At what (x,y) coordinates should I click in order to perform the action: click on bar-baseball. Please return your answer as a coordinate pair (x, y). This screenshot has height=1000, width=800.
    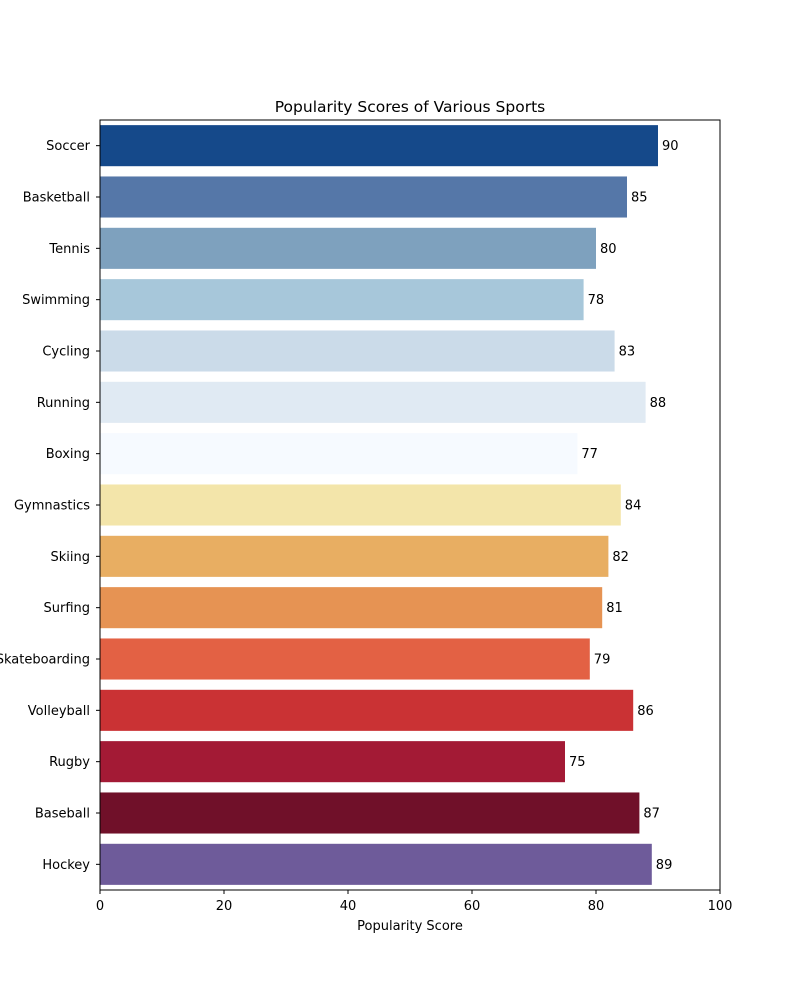
    Looking at the image, I should click on (370, 813).